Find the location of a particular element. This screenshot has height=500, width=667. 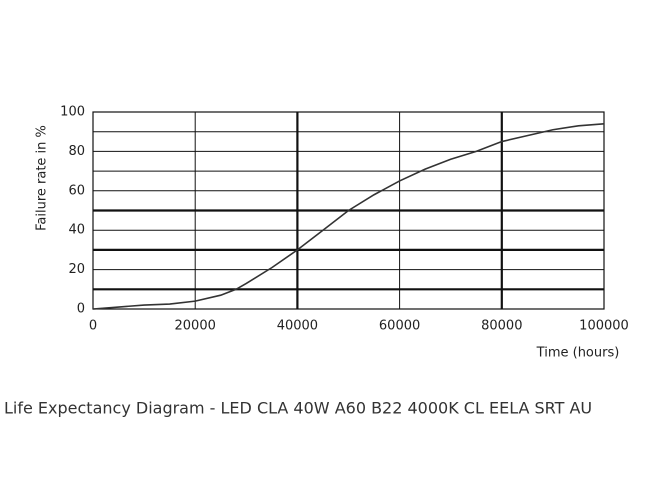

y-tick-label: 60 is located at coordinates (76, 190).